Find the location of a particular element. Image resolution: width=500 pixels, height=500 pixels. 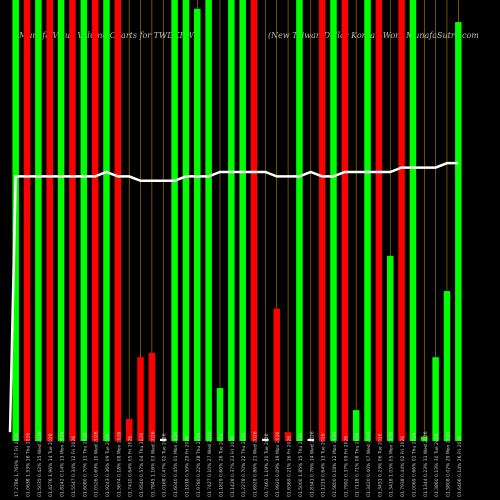

x-tick-label: 01.7992 0.37% 09 Fri 2026 is located at coordinates (346, 466).